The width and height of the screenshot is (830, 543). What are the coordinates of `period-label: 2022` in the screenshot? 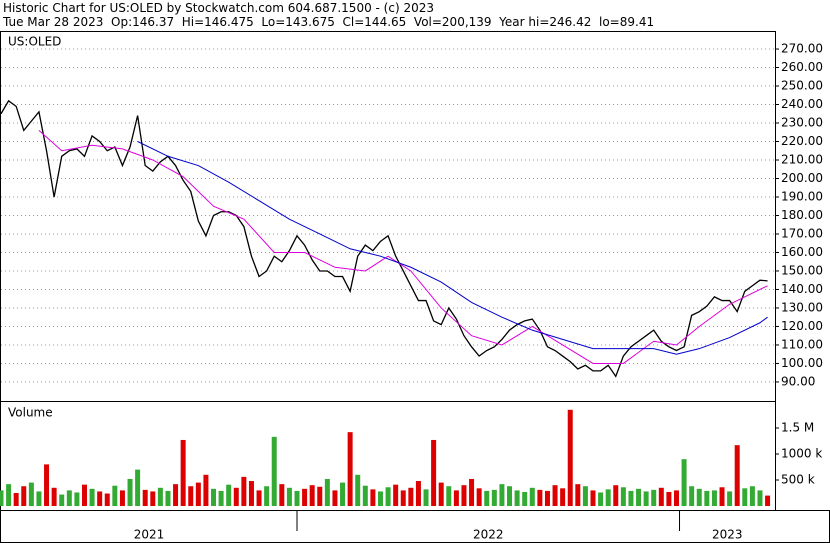 It's located at (488, 535).